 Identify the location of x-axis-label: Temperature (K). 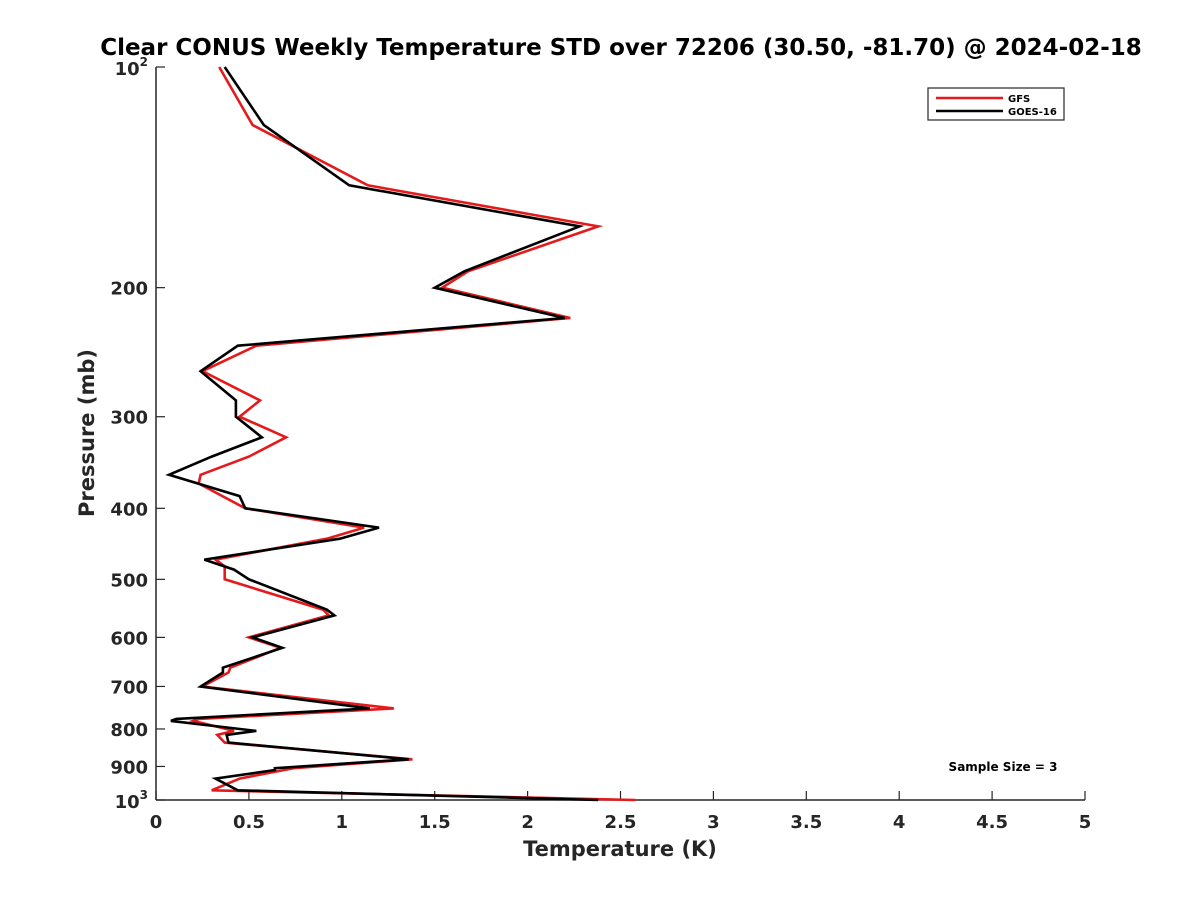
(620, 849).